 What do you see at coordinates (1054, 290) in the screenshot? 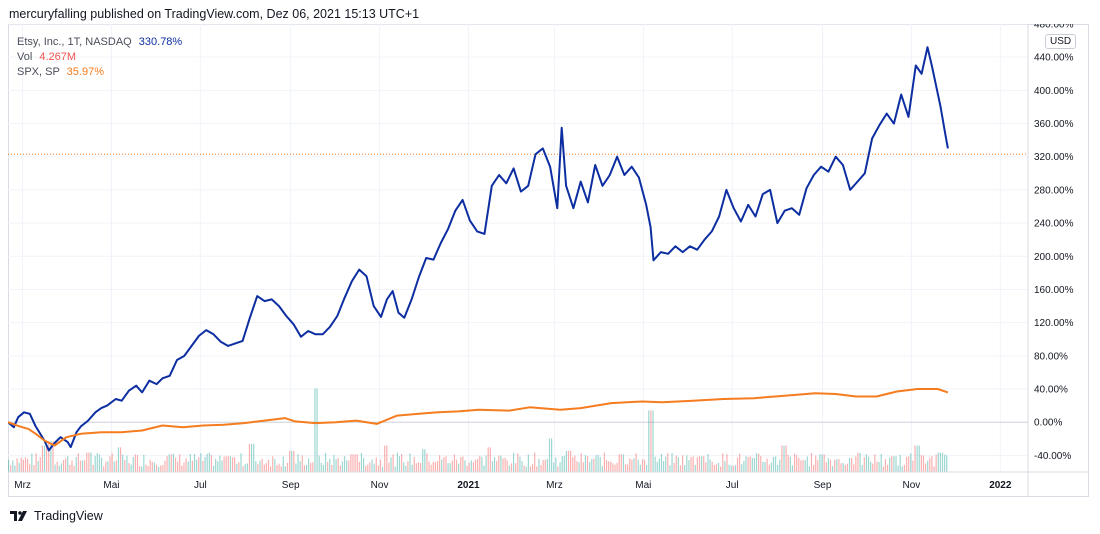
I see `y-tick-label: 160.00%` at bounding box center [1054, 290].